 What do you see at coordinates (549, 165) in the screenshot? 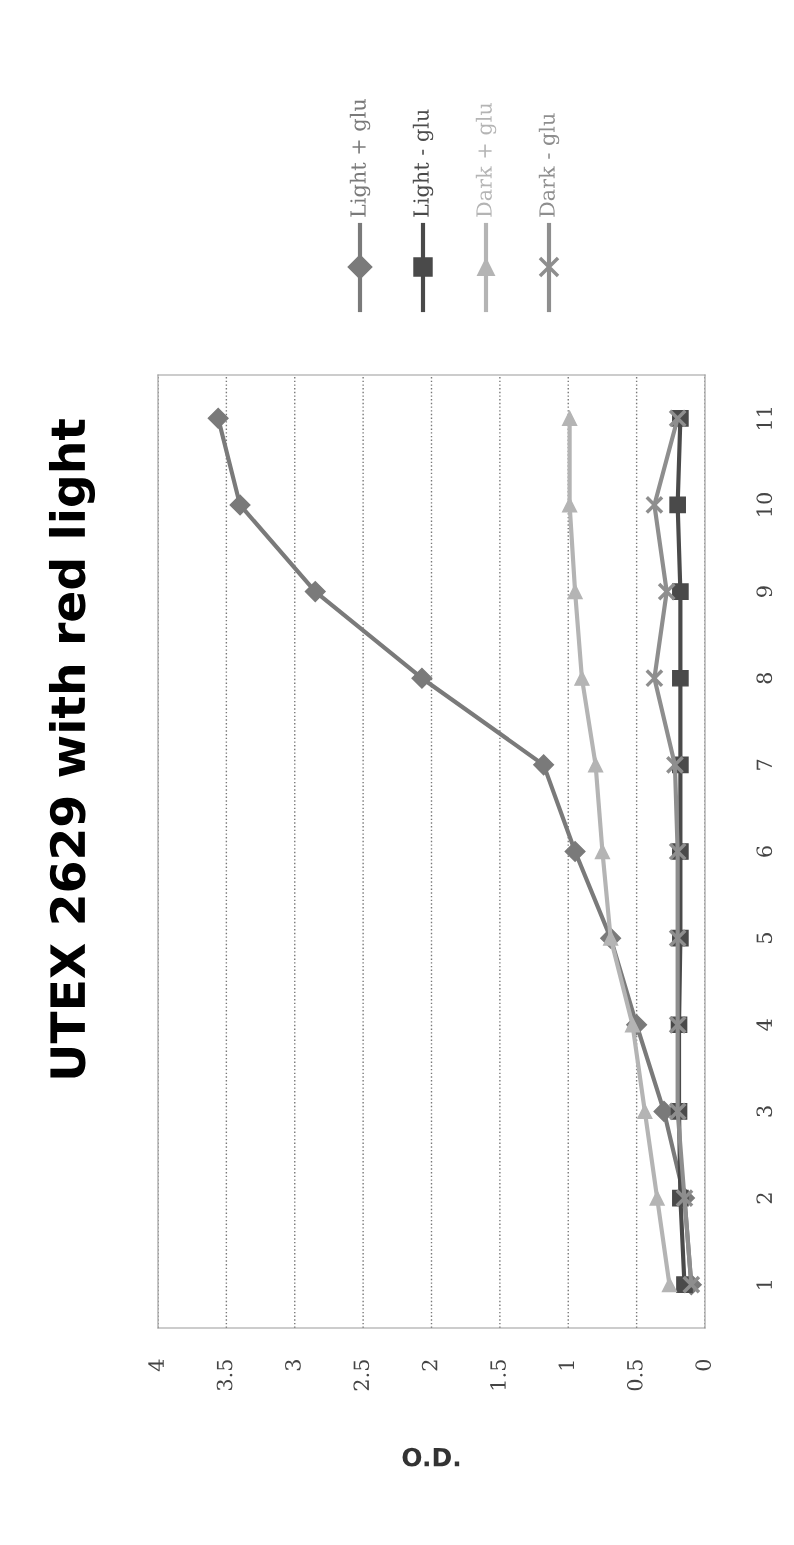
I see `text: Dark - glu` at bounding box center [549, 165].